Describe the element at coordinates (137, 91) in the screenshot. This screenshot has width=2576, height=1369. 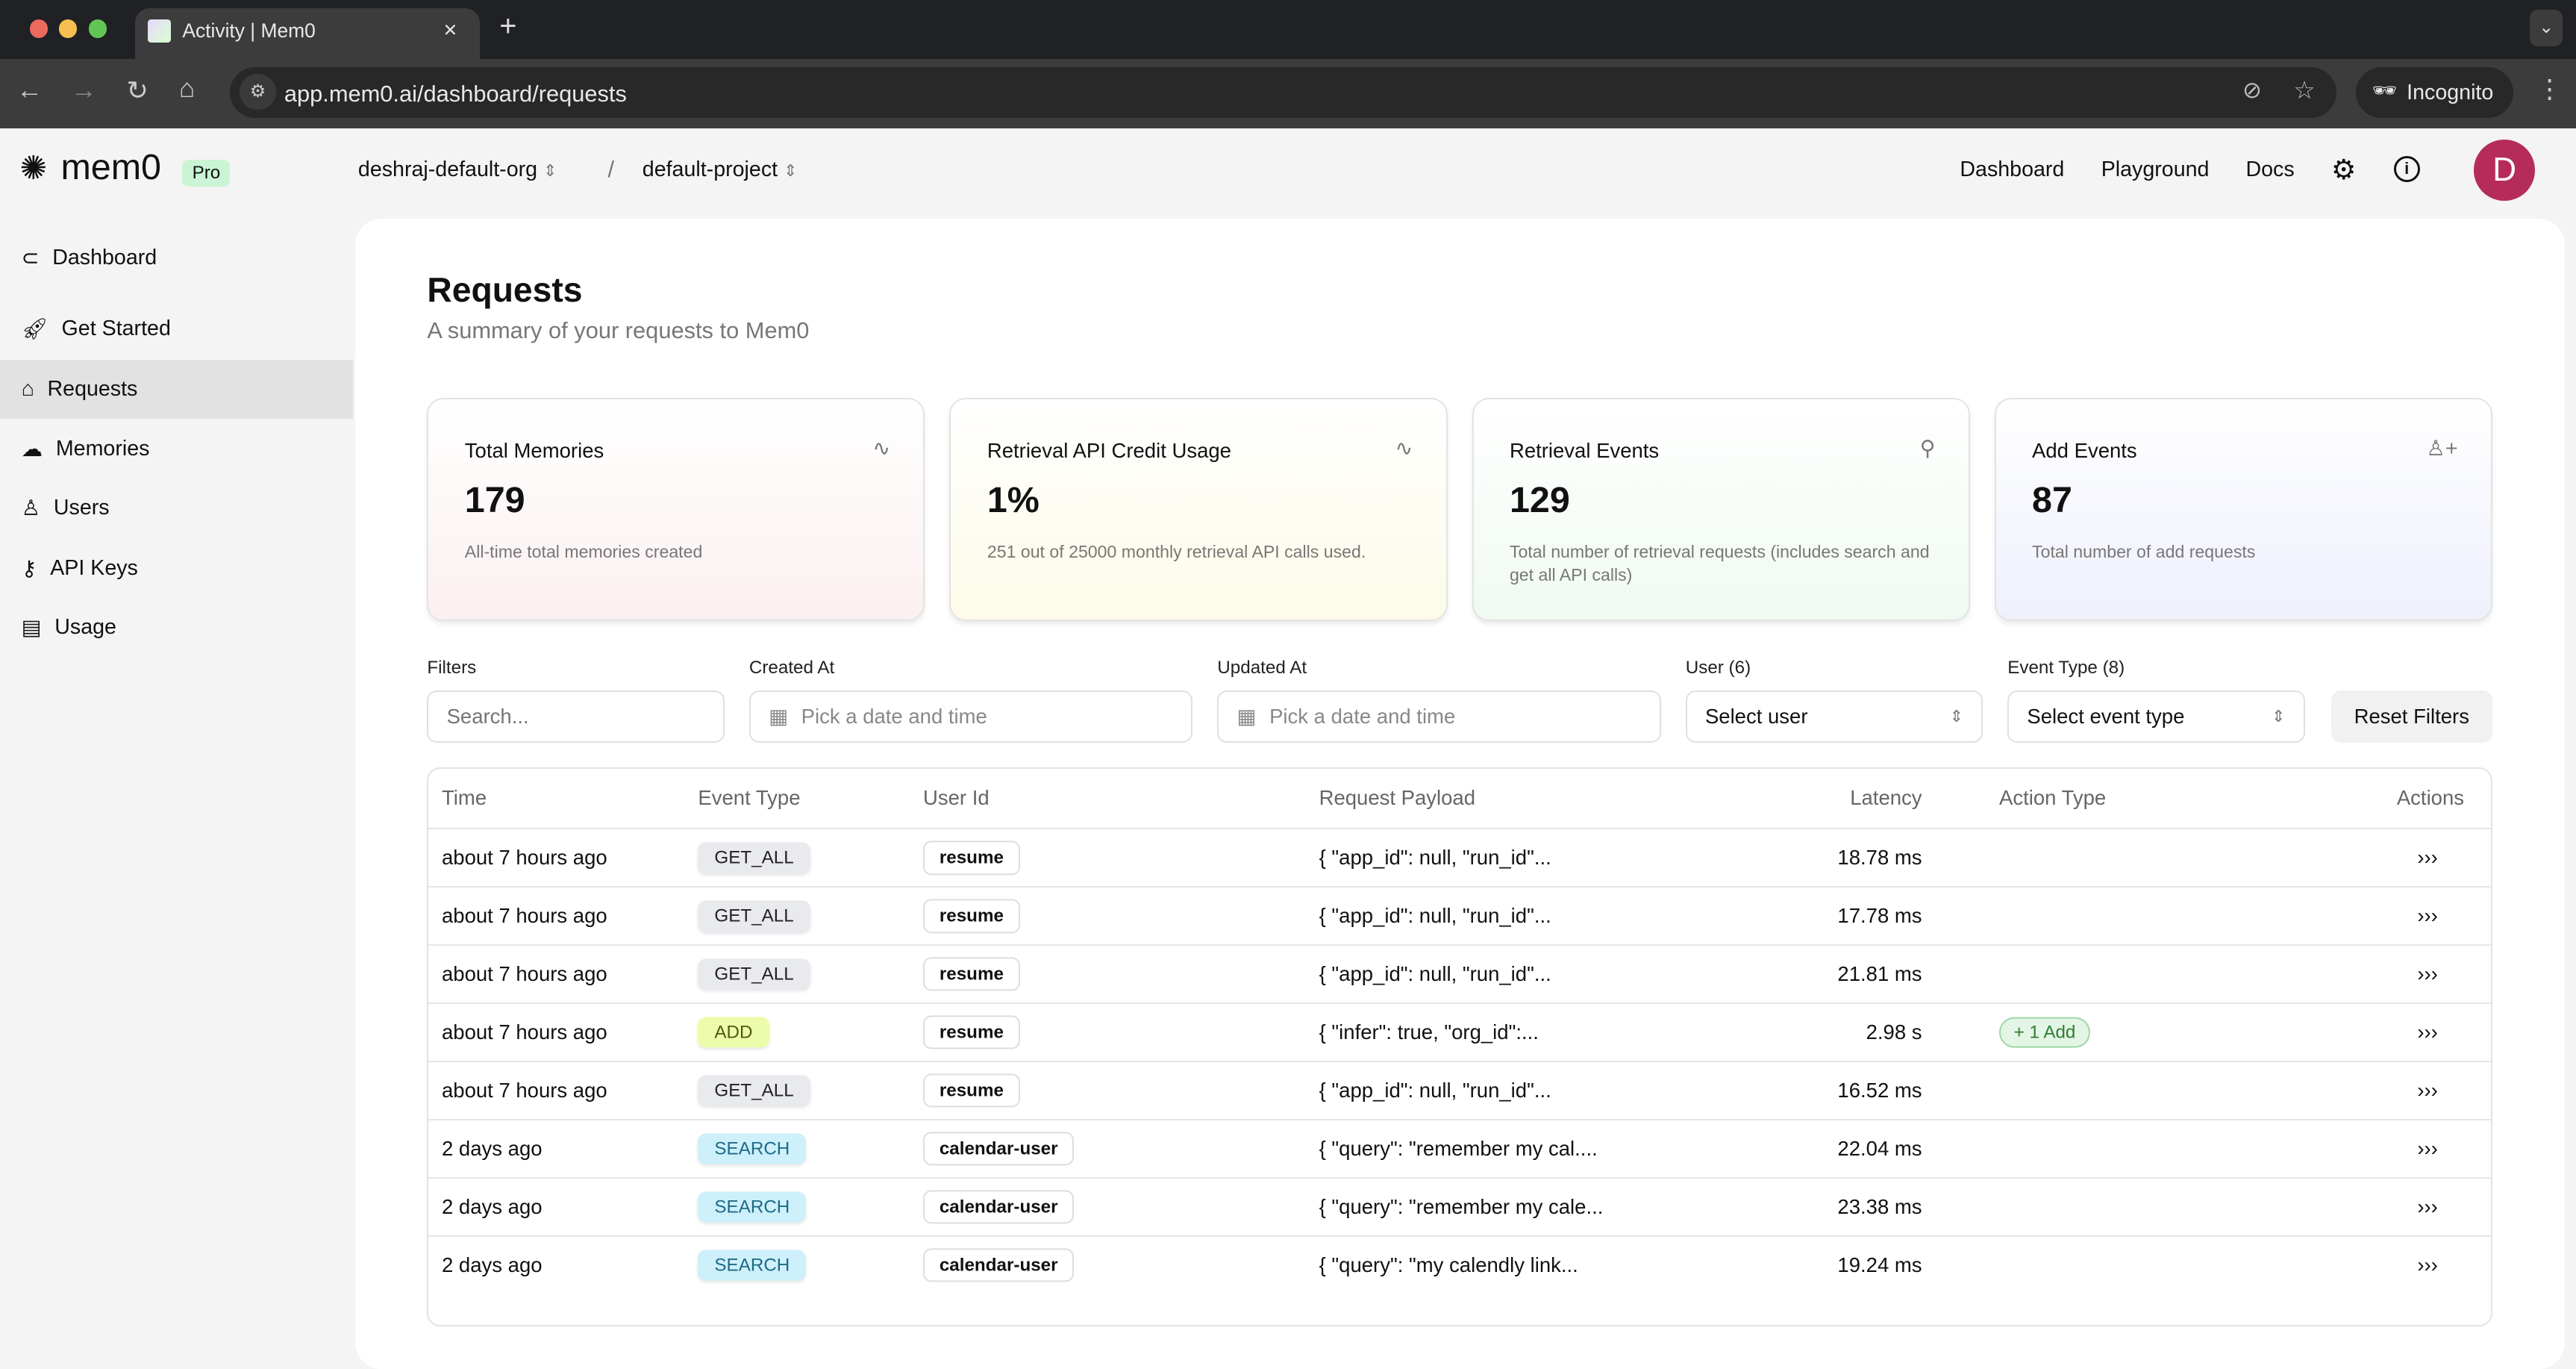
I see `reload-icon: ↻` at that location.